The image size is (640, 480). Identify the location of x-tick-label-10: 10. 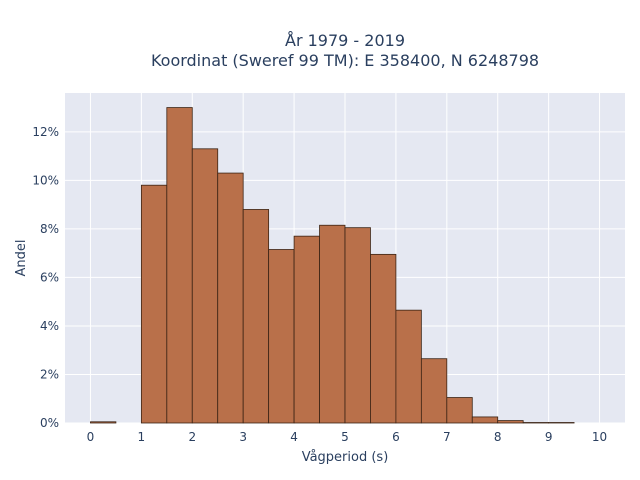
(599, 437).